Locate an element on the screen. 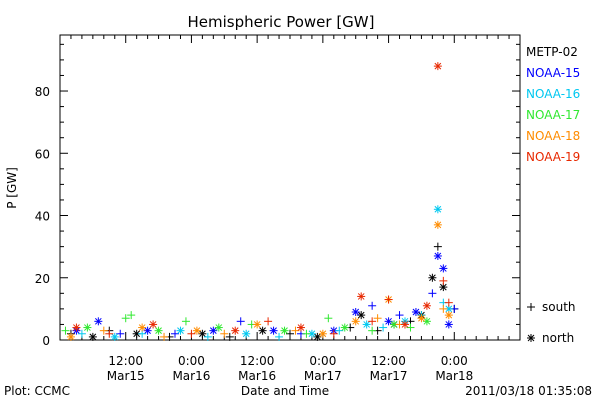  marker-legend: south north is located at coordinates (551, 322).